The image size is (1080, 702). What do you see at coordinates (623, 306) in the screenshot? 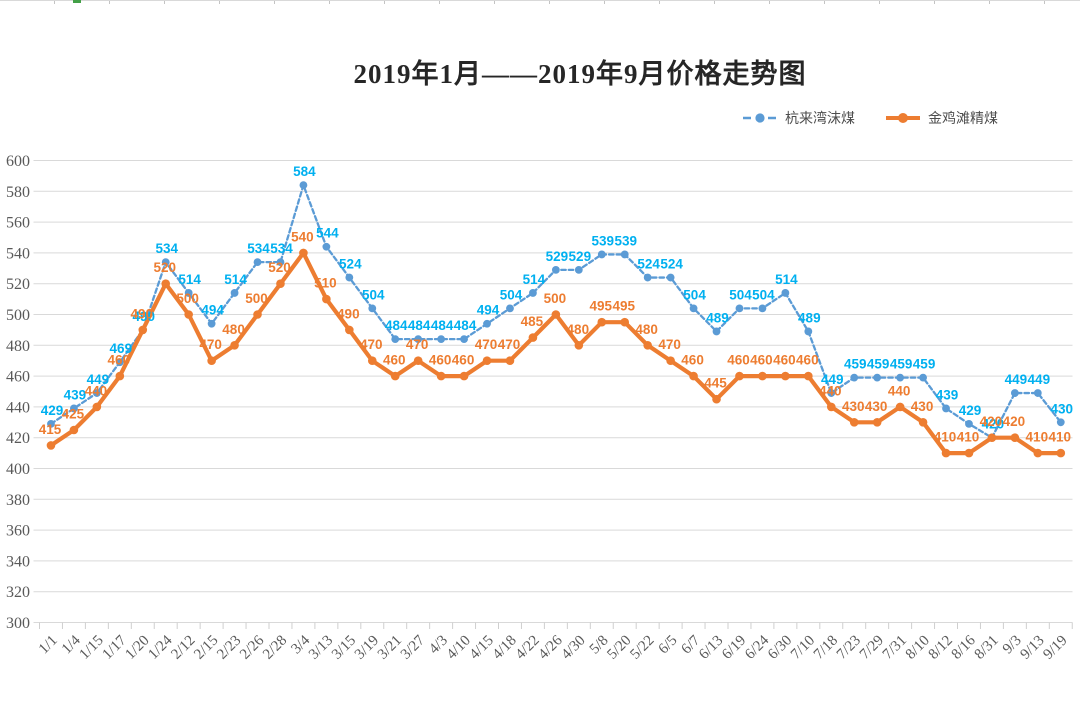
I see `data-label: 495` at bounding box center [623, 306].